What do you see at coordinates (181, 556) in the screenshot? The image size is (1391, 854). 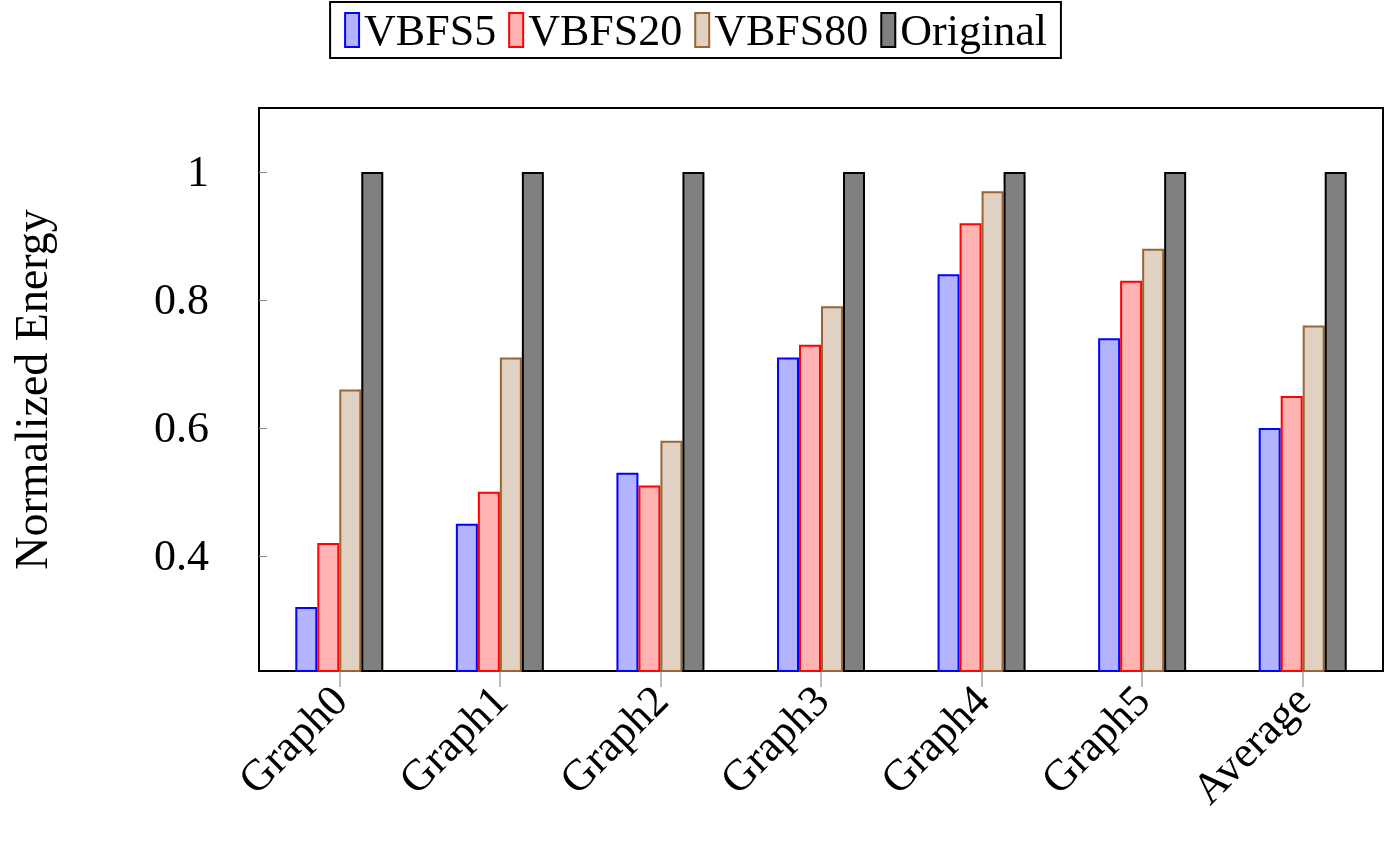 I see `y-tick-label: 0.4` at bounding box center [181, 556].